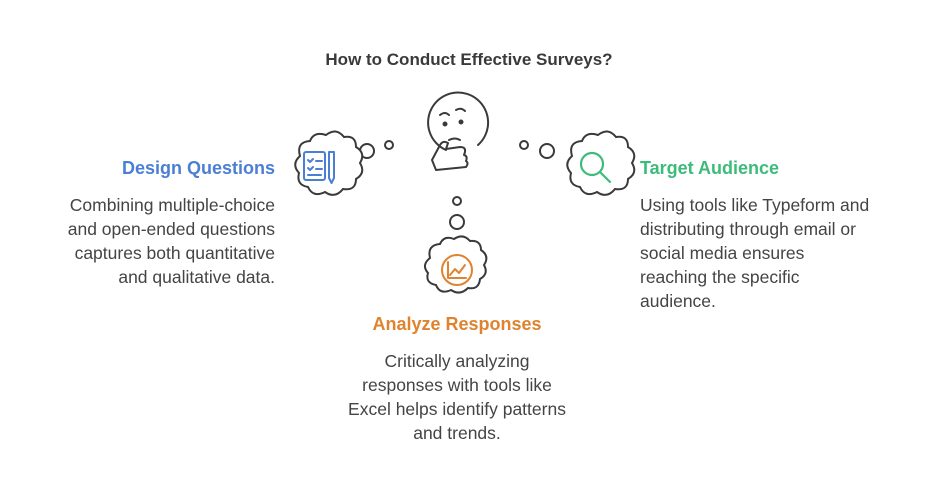  What do you see at coordinates (457, 409) in the screenshot?
I see `analyze-line: Excel helps identify patterns` at bounding box center [457, 409].